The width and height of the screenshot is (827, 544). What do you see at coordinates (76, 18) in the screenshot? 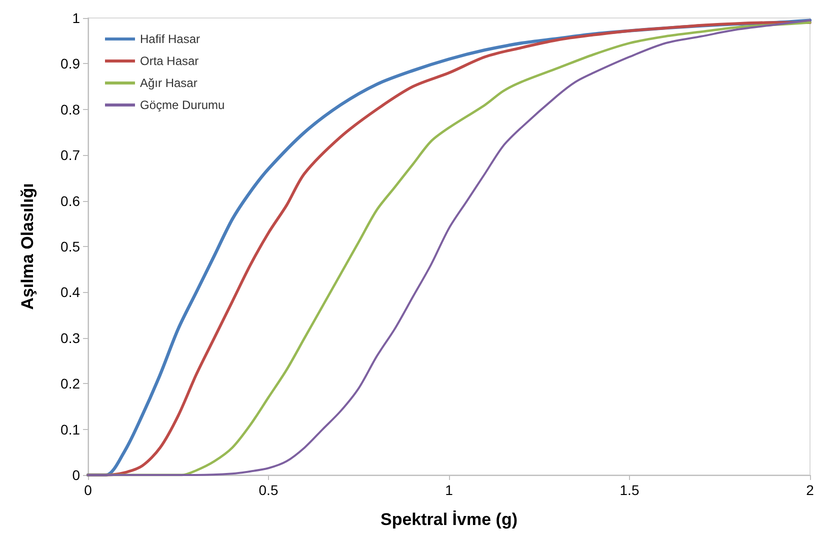
I see `y-tick-label: 1` at bounding box center [76, 18].